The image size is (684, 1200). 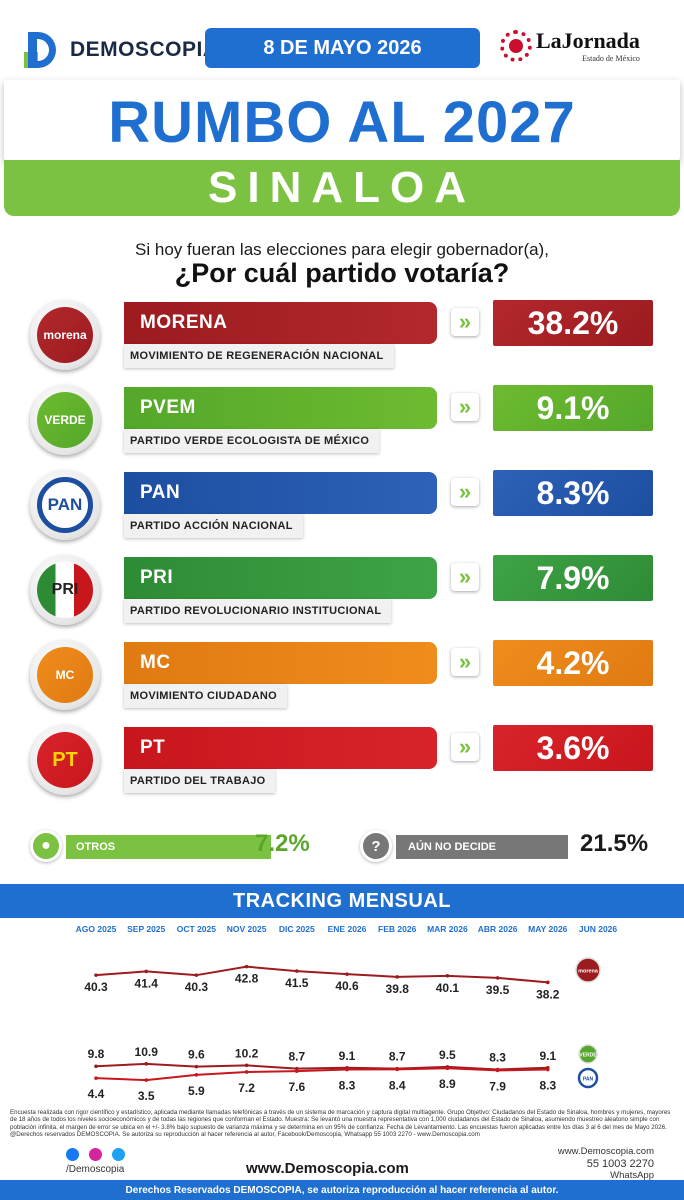 I want to click on data-label: 9.5, so click(x=447, y=1055).